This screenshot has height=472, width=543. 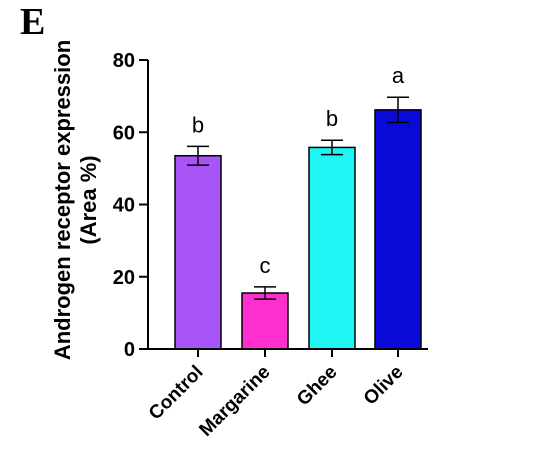 What do you see at coordinates (265, 321) in the screenshot?
I see `bar-margarine` at bounding box center [265, 321].